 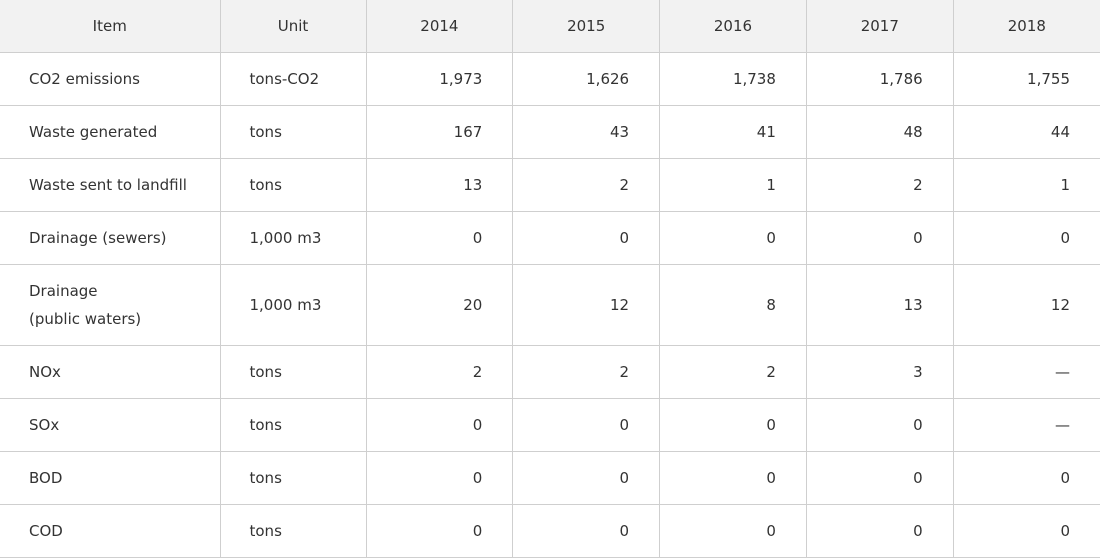 I want to click on column-header-unit: Unit, so click(x=293, y=26).